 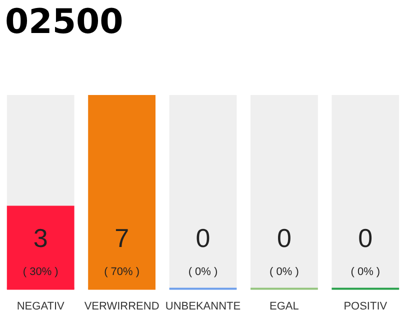 What do you see at coordinates (284, 306) in the screenshot?
I see `x-tick-label: EGAL` at bounding box center [284, 306].